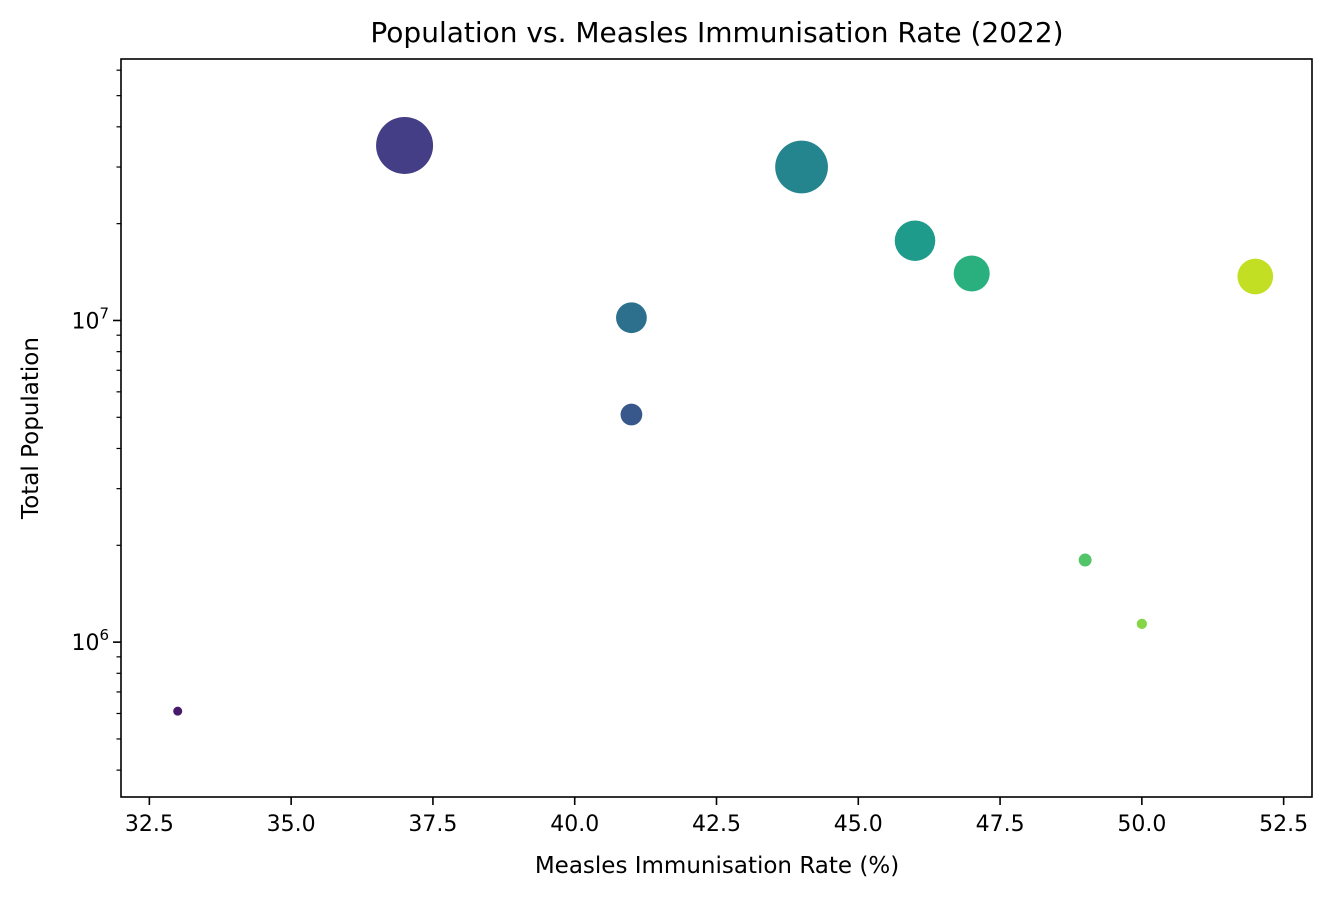 The height and width of the screenshot is (898, 1335). What do you see at coordinates (1283, 824) in the screenshot?
I see `x-tick-label: 52.5` at bounding box center [1283, 824].